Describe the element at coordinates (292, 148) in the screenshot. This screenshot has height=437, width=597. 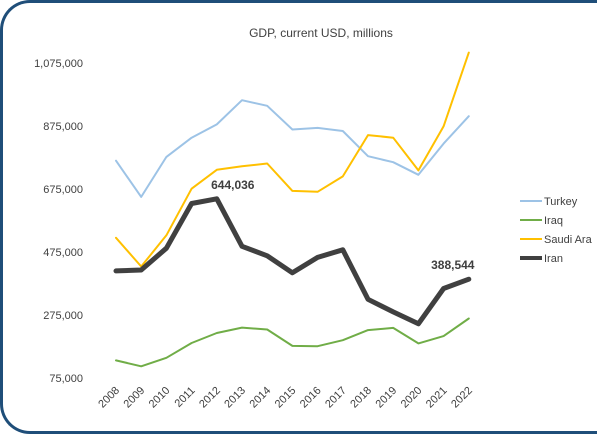
I see `series-line-turkey` at that location.